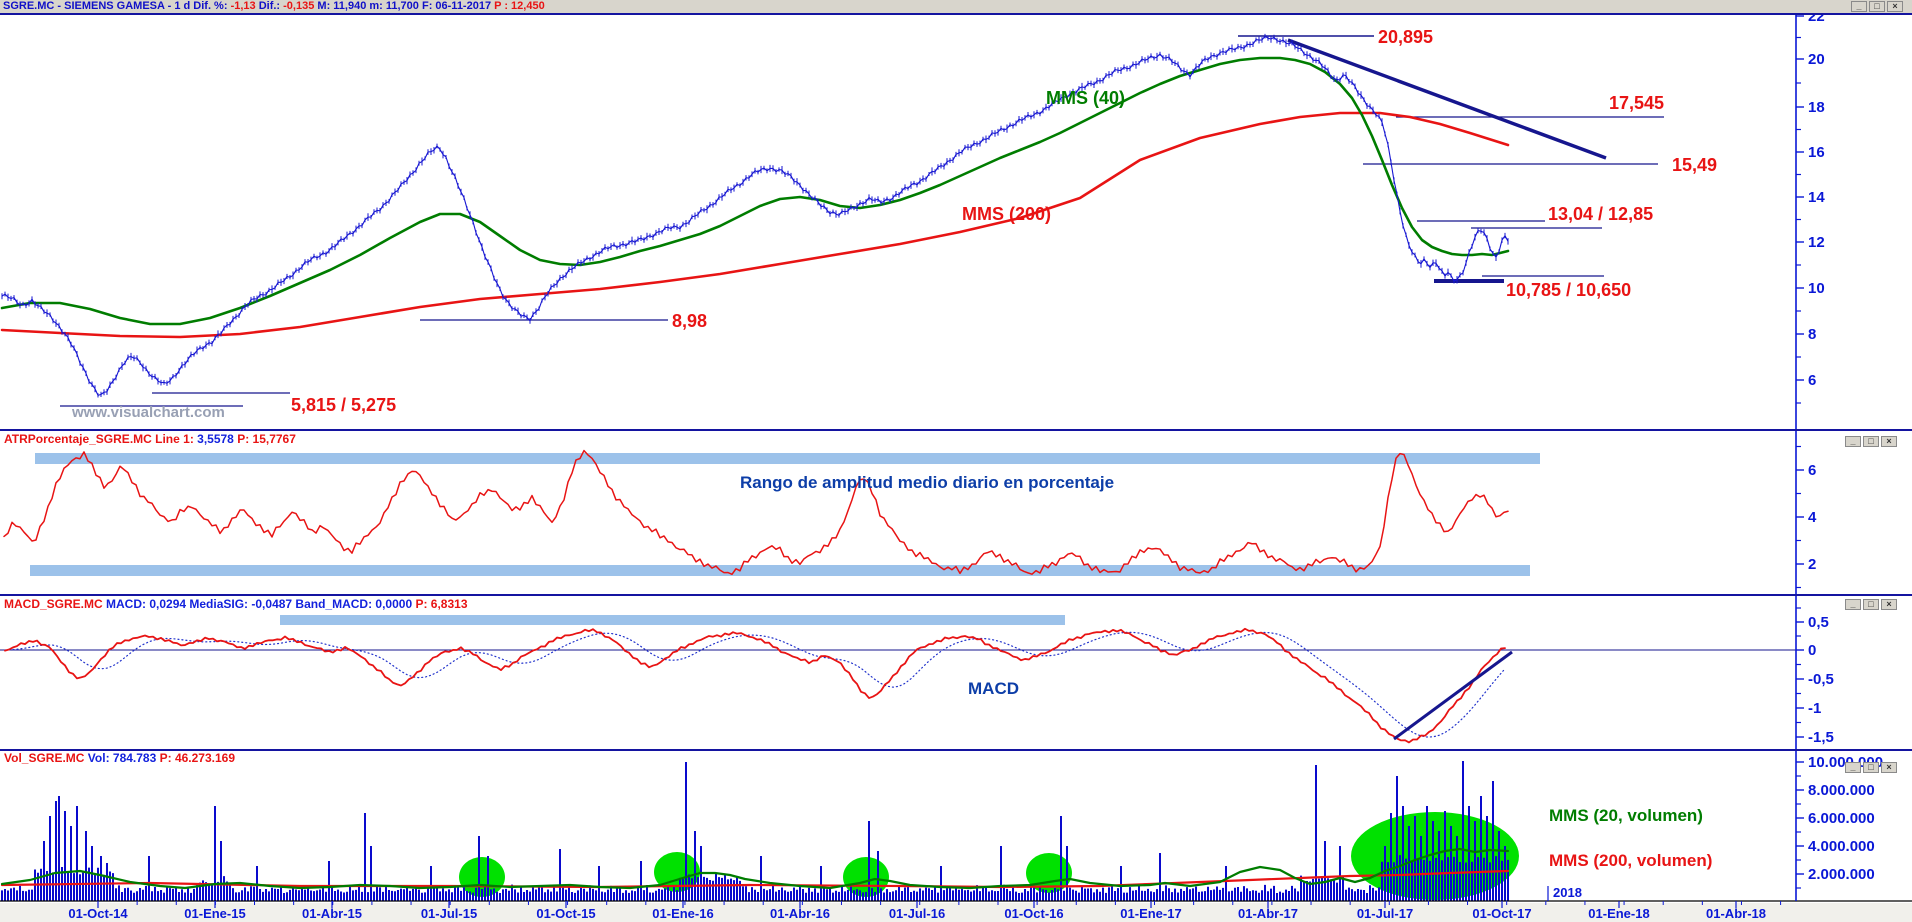 Image resolution: width=1912 pixels, height=922 pixels. Describe the element at coordinates (771, 512) in the screenshot. I see `atr-panel` at that location.